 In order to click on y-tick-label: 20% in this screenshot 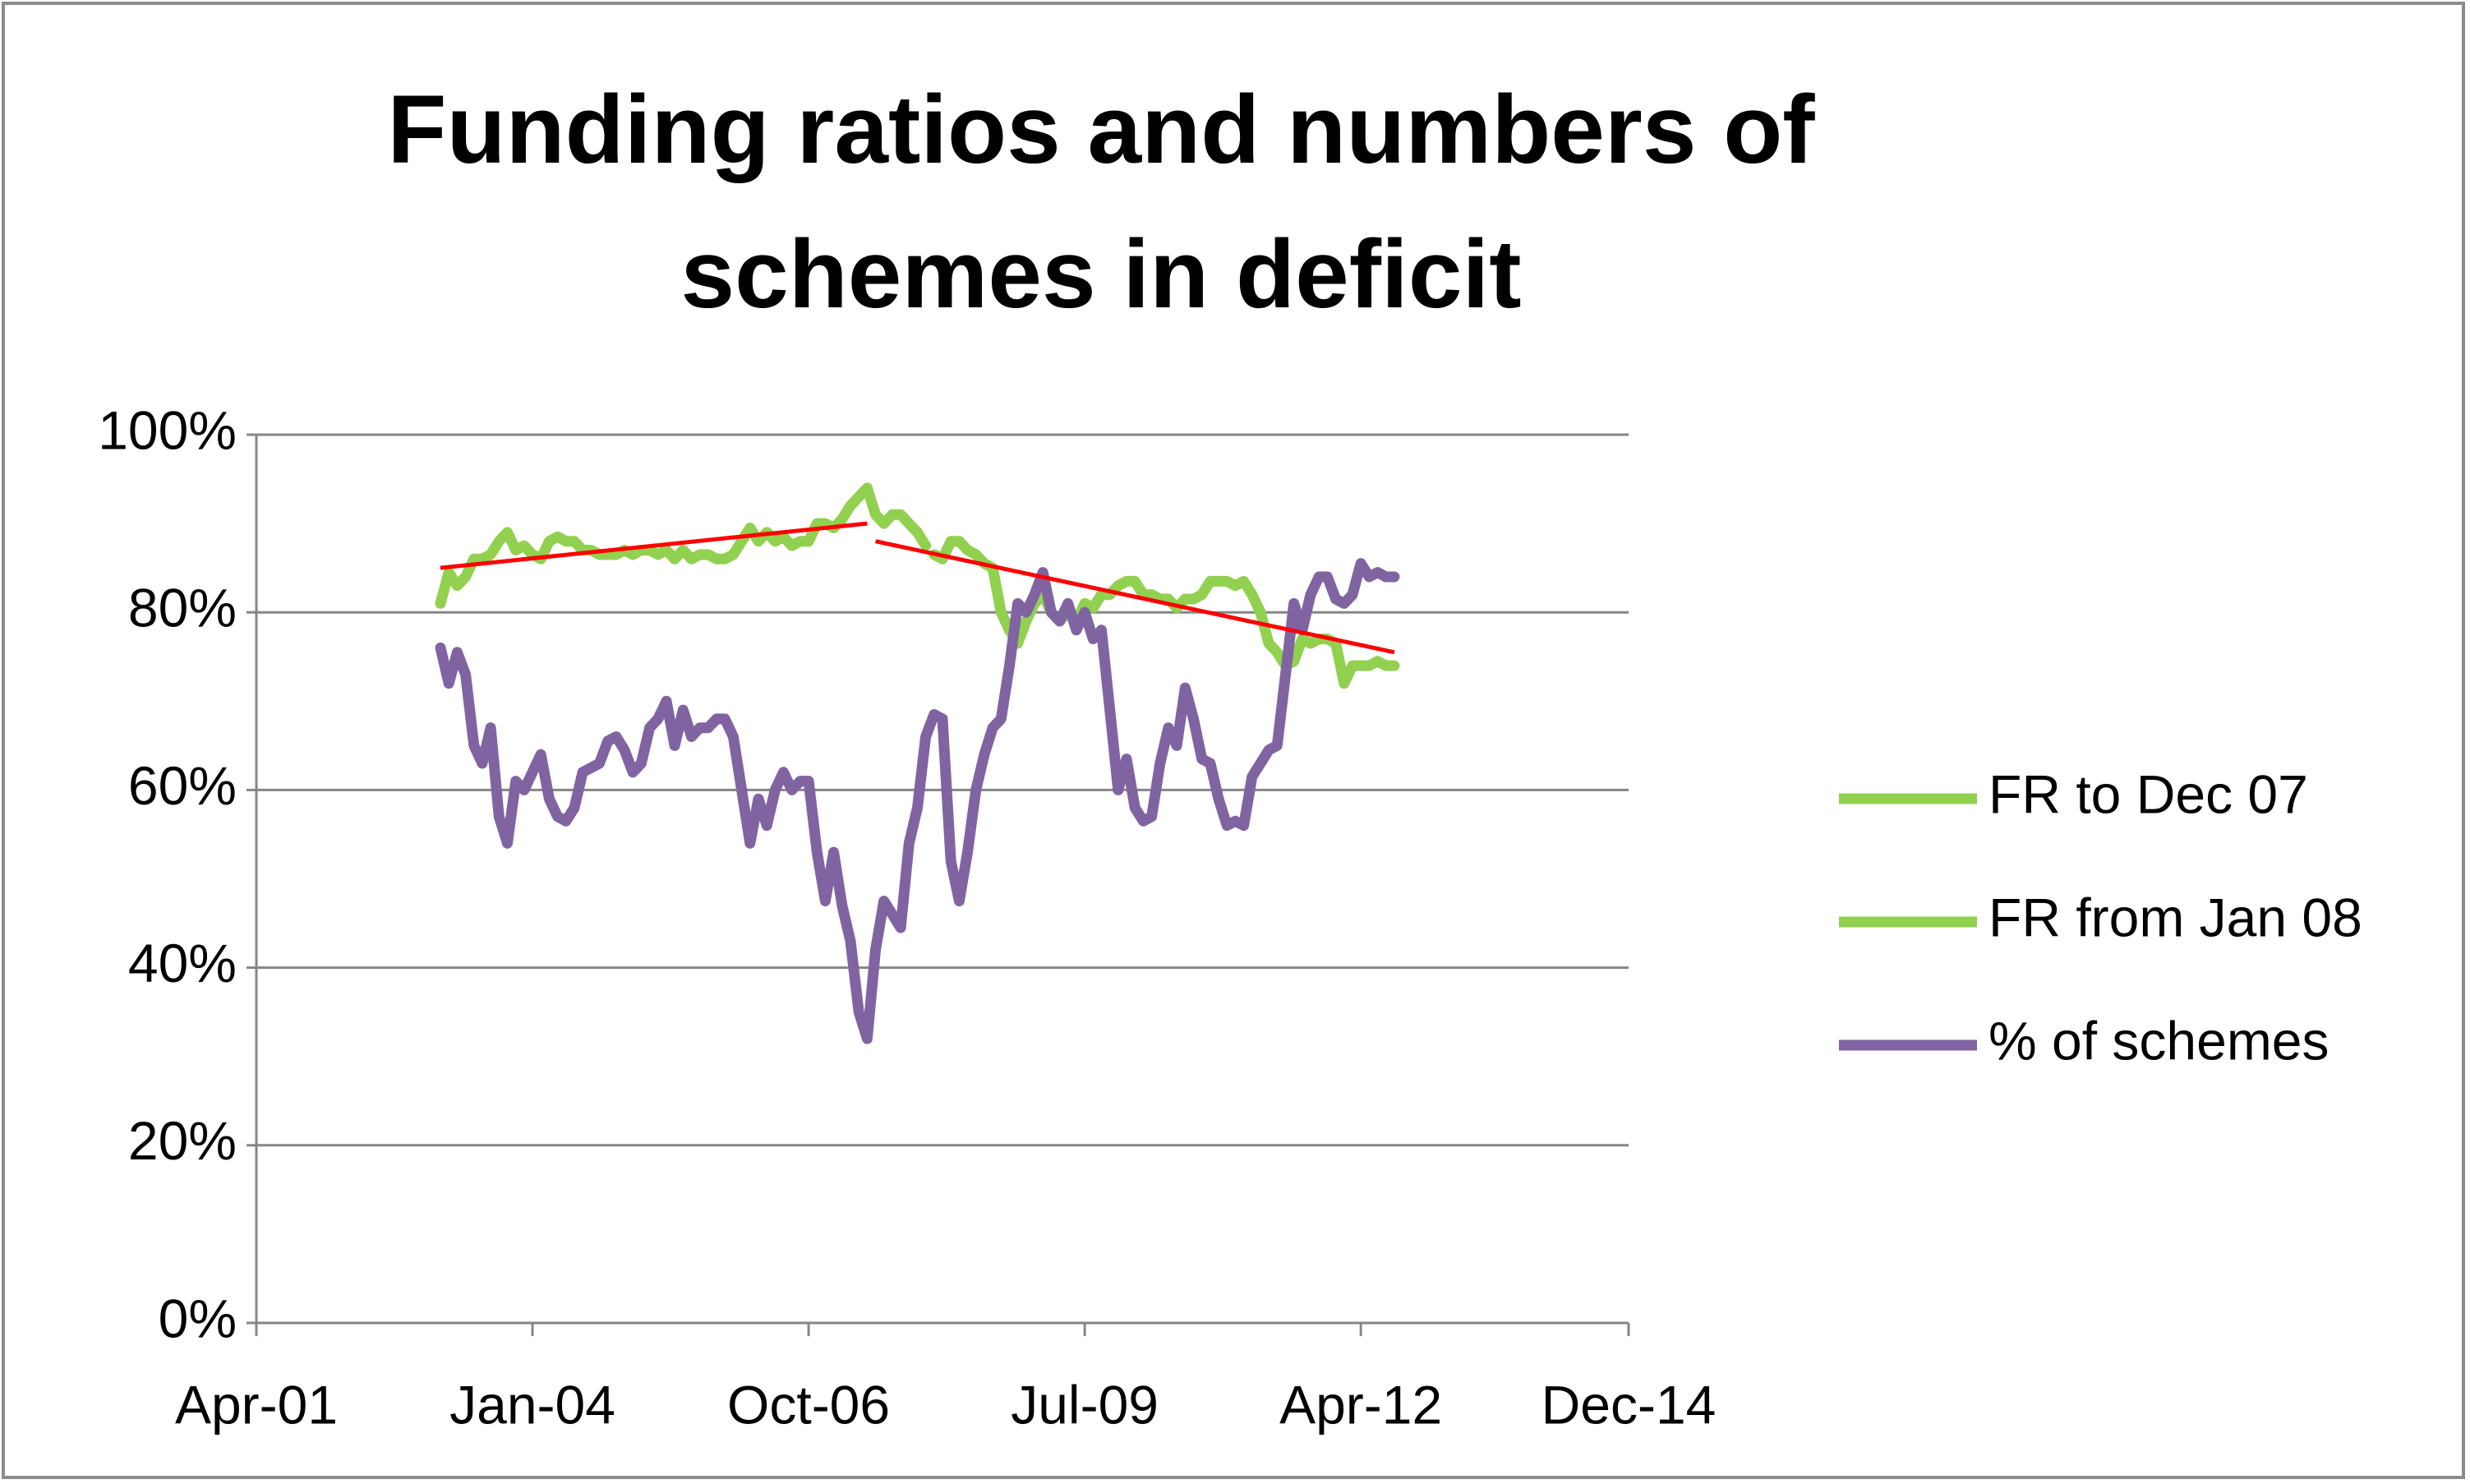, I will do `click(182, 1140)`.